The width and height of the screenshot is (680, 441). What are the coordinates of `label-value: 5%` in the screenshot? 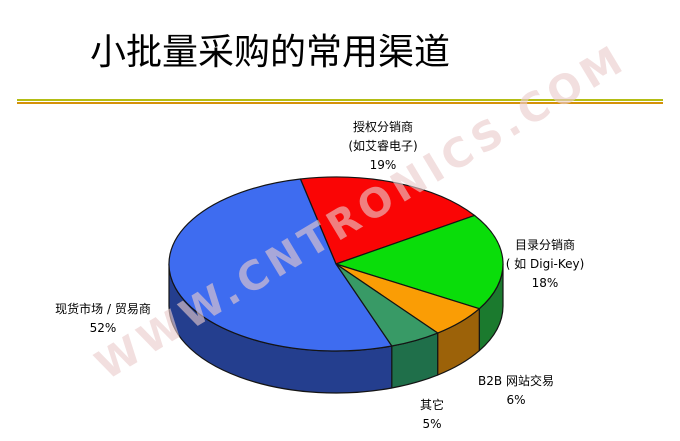 It's located at (432, 424).